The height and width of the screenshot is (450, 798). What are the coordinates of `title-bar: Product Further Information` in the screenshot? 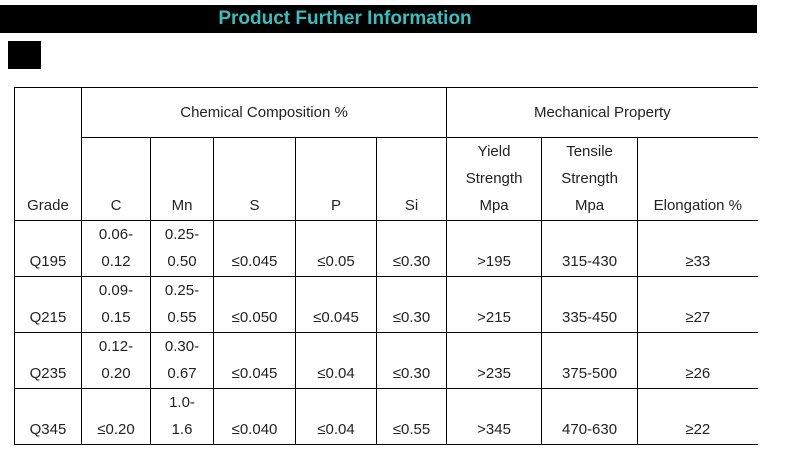 It's located at (378, 19).